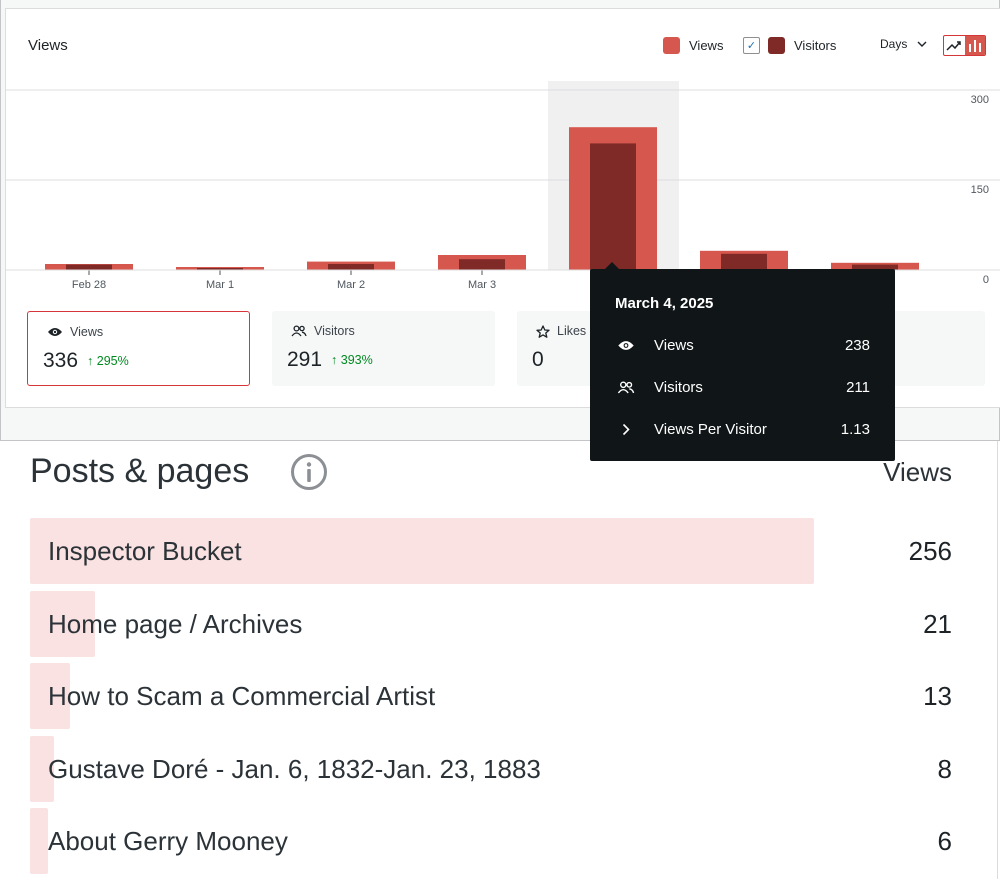 The image size is (1000, 879). Describe the element at coordinates (671, 45) in the screenshot. I see `views-swatch` at that location.